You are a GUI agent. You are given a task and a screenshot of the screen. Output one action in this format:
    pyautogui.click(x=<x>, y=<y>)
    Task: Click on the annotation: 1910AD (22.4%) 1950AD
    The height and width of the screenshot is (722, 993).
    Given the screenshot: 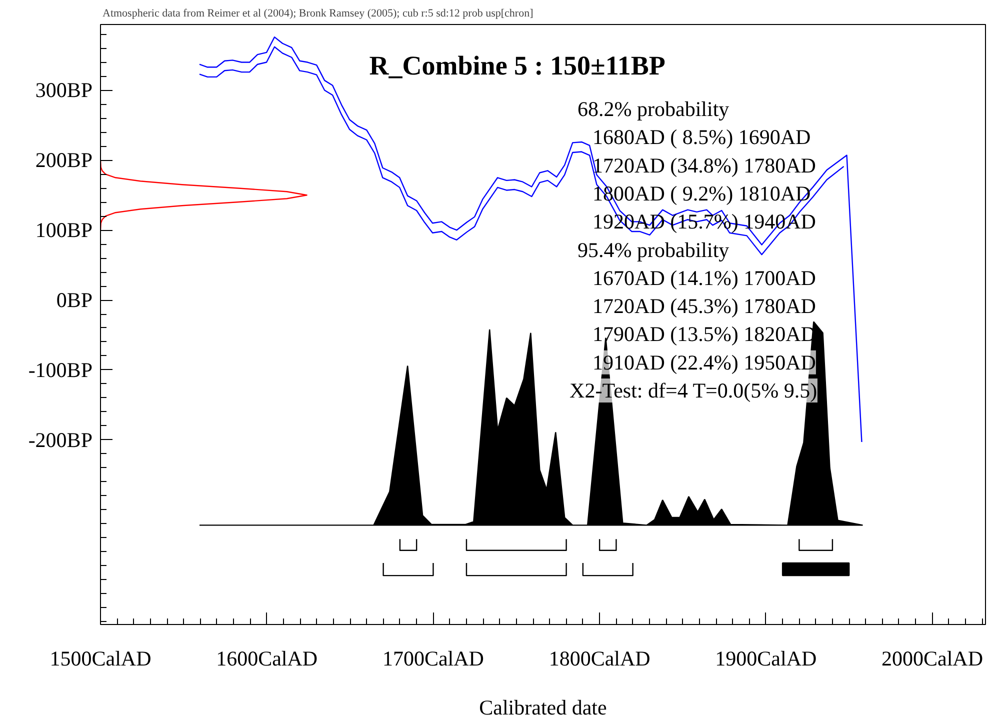 What is the action you would take?
    pyautogui.click(x=704, y=362)
    